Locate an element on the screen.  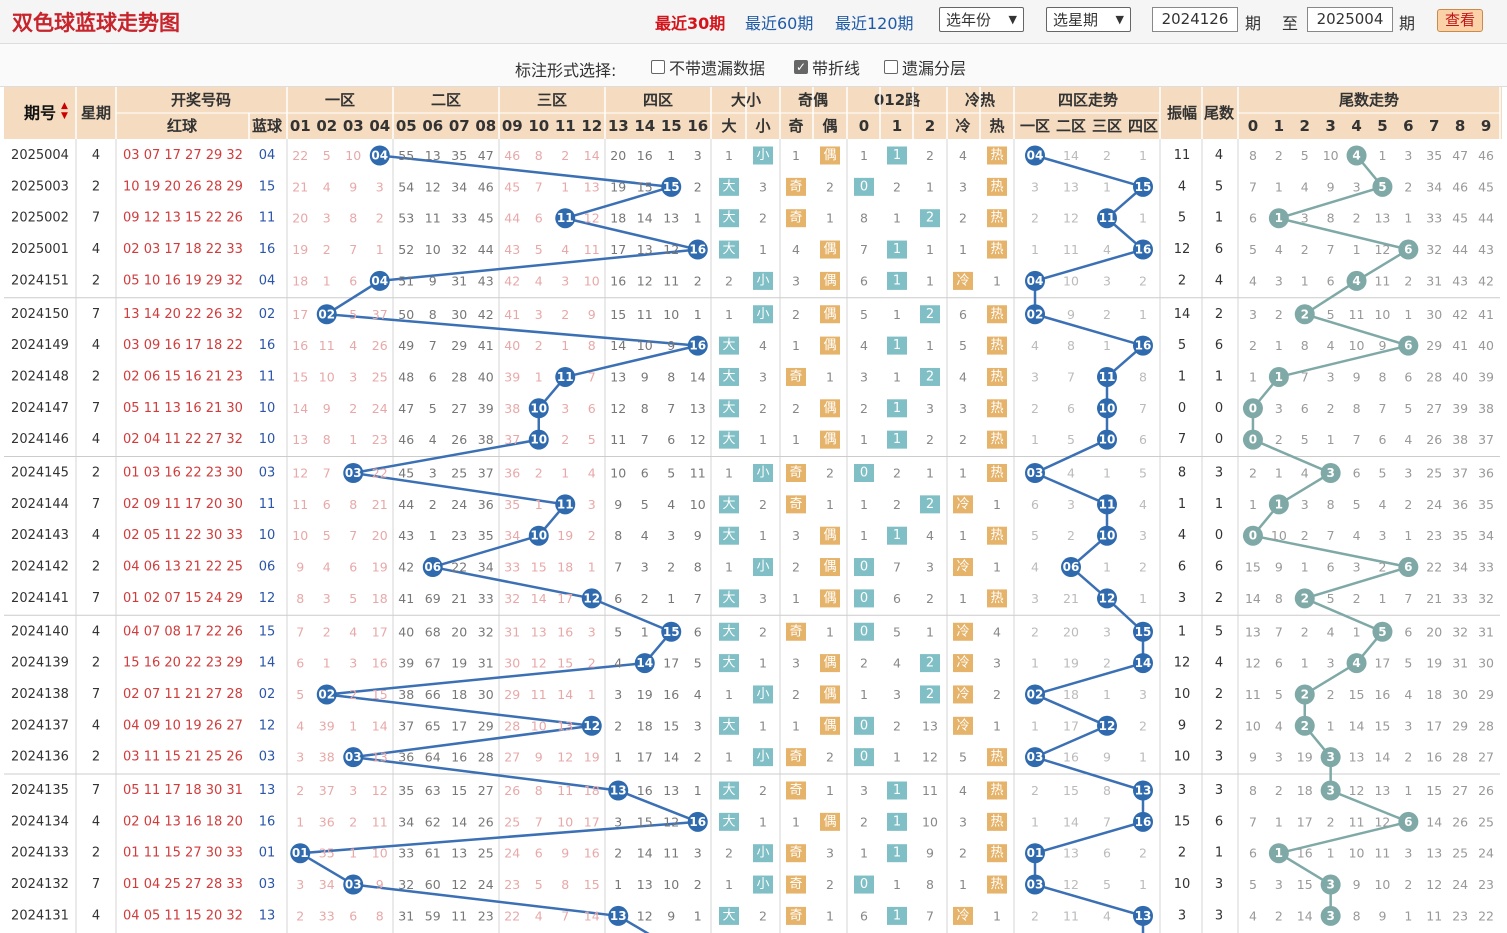
option-with-line: ✓ 带折线 is located at coordinates (827, 67).